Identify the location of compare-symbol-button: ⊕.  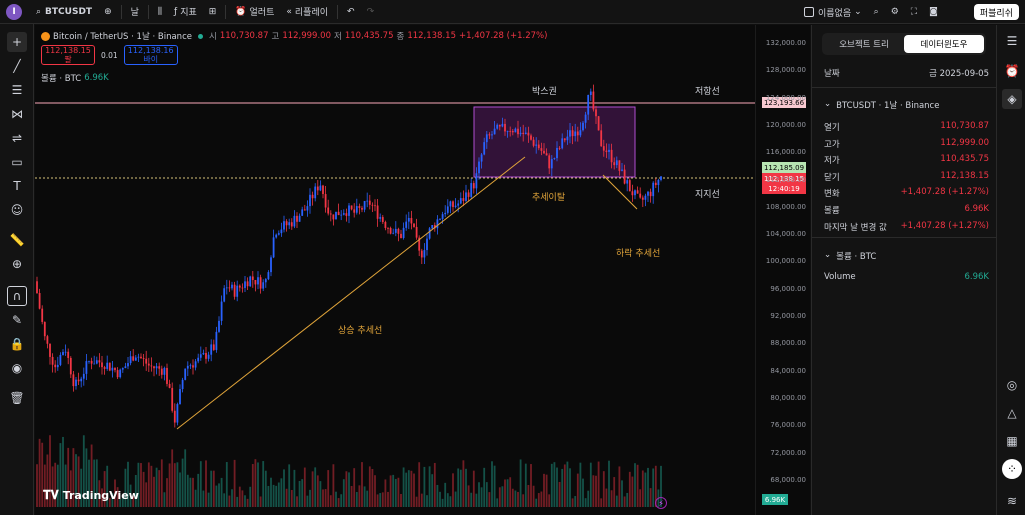
(108, 12).